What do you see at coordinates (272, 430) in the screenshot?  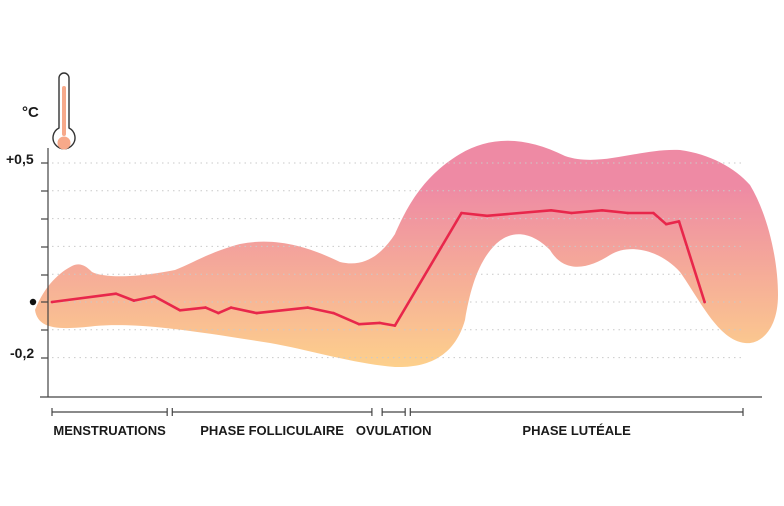 I see `phase-label: PHASE FOLLICULAIRE` at bounding box center [272, 430].